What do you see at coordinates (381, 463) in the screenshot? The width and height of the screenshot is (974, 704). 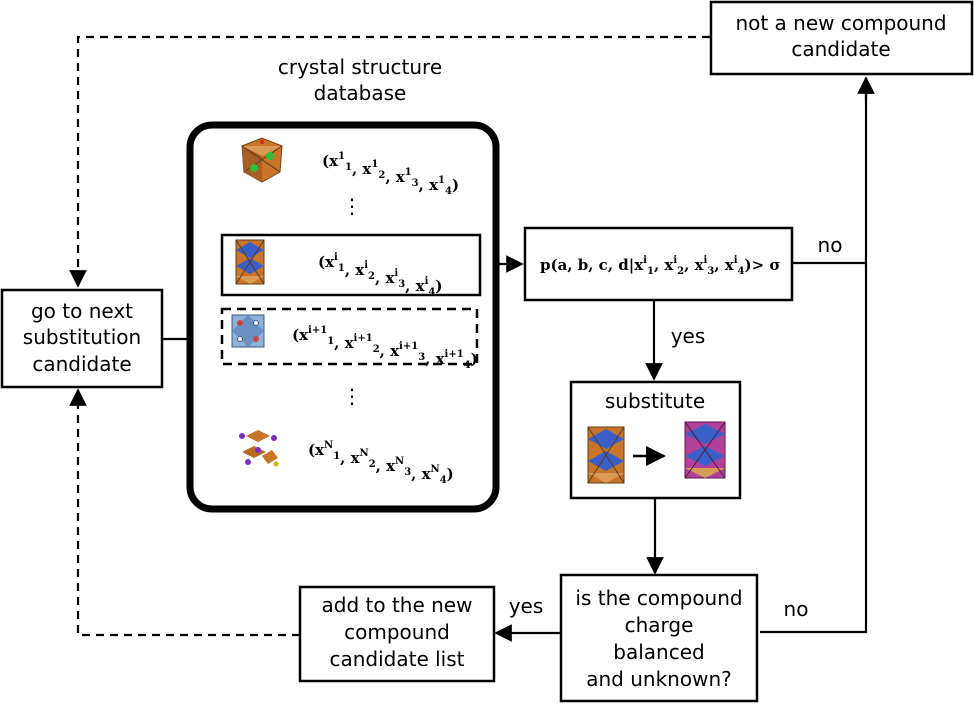 I see `db-row-tuple: (xN1, xN2, xN3, xN4)` at bounding box center [381, 463].